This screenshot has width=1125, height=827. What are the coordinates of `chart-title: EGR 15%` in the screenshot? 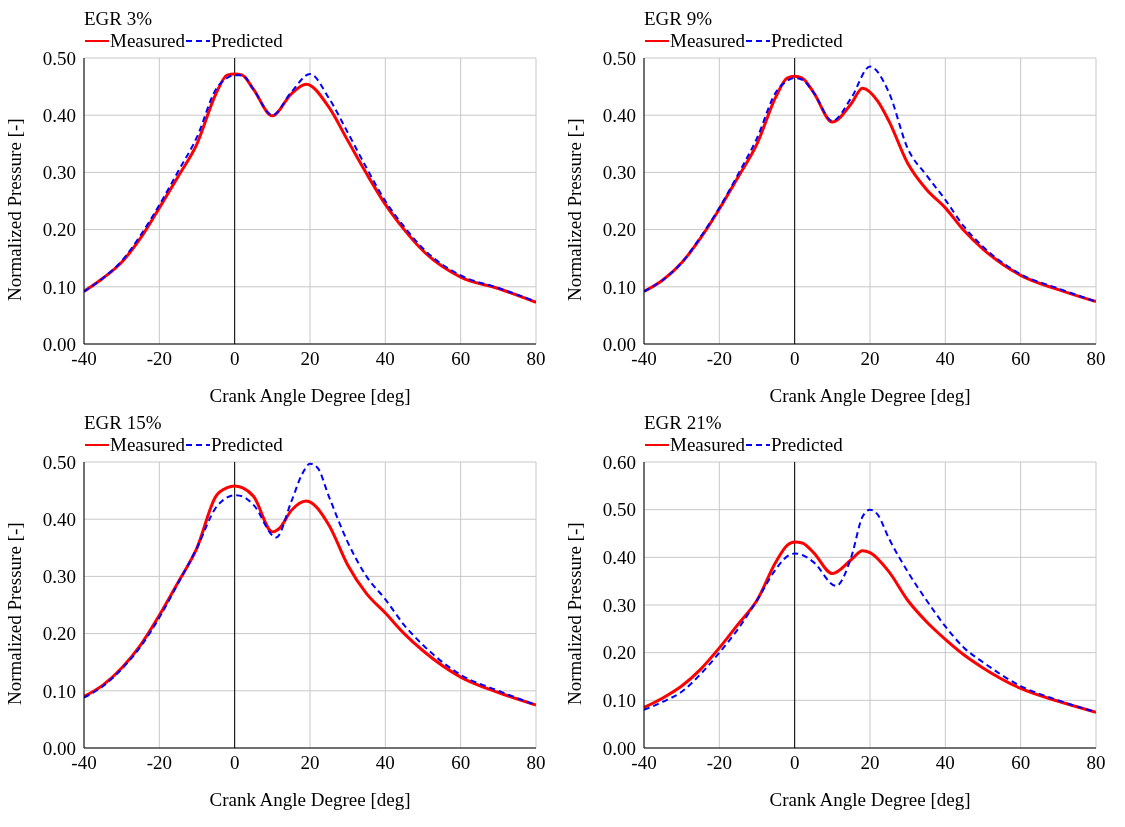 It's located at (123, 423).